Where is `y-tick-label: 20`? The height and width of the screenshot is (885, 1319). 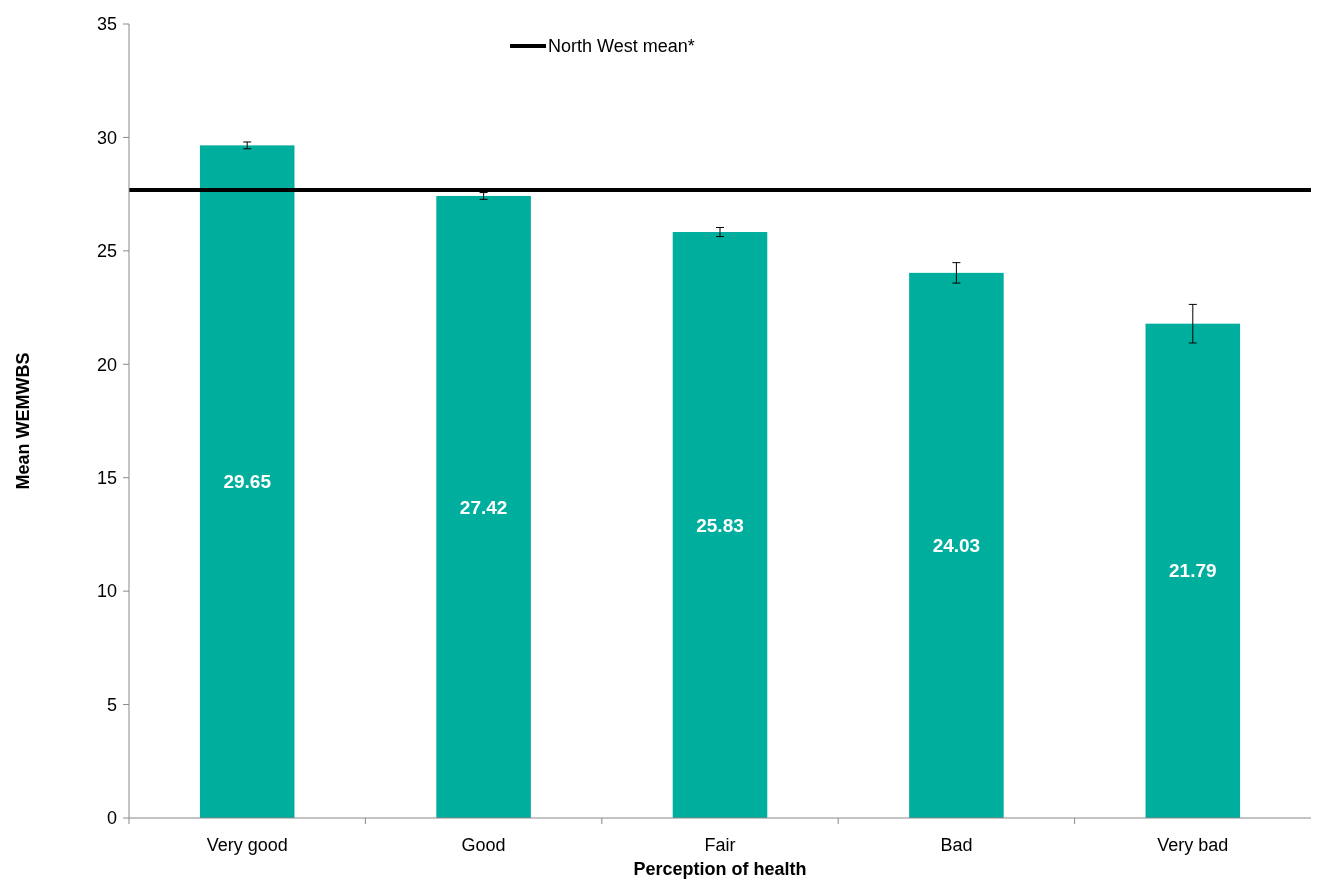 y-tick-label: 20 is located at coordinates (106, 364).